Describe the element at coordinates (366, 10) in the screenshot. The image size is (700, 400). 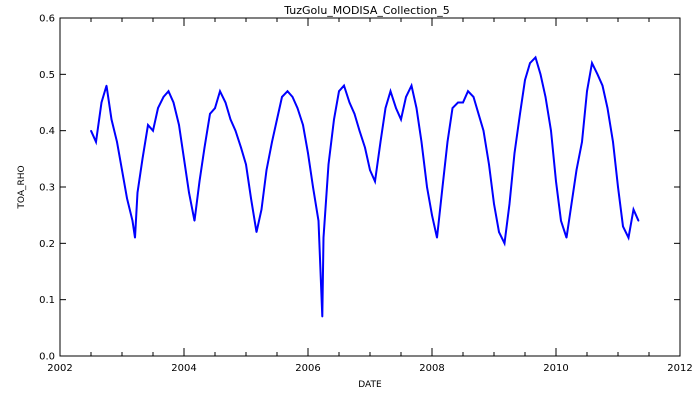
I see `chart-title: TuzGolu_MODISA_Collection_5` at that location.